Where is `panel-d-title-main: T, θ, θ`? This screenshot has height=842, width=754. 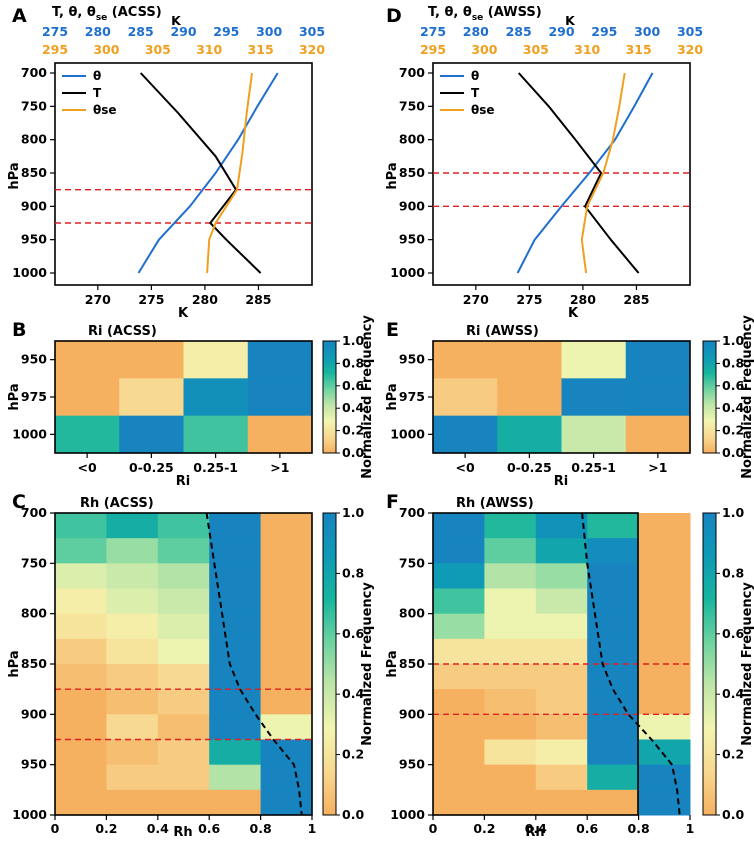
panel-d-title-main: T, θ, θ is located at coordinates (450, 12).